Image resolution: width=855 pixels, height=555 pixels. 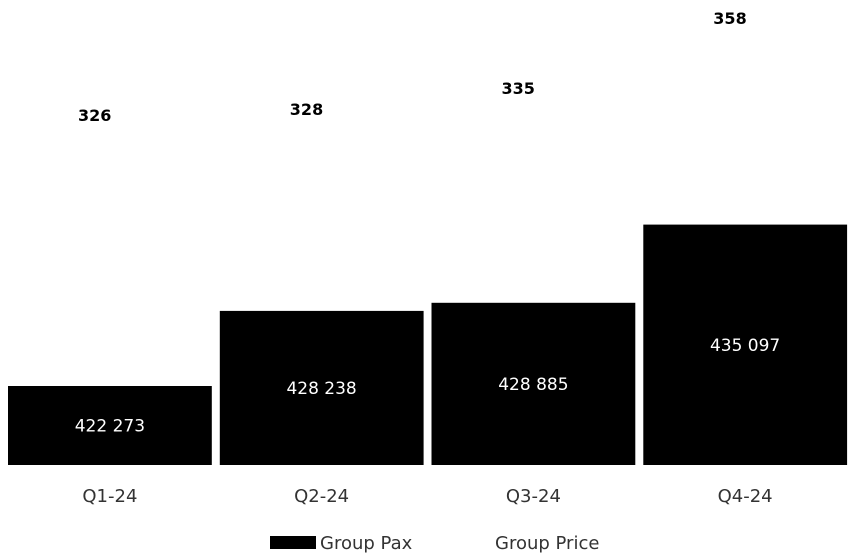 I want to click on category-label: Q1-24, so click(x=109, y=496).